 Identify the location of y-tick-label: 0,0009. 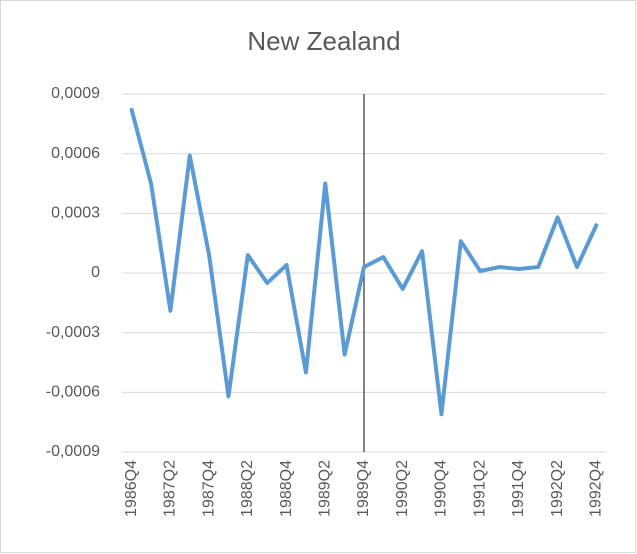
(75, 93).